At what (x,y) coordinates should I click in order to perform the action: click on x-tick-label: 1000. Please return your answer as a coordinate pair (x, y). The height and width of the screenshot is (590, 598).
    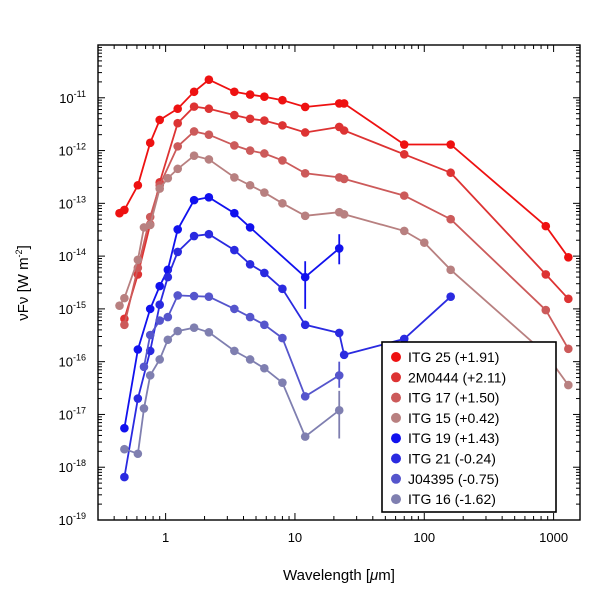
    Looking at the image, I should click on (553, 537).